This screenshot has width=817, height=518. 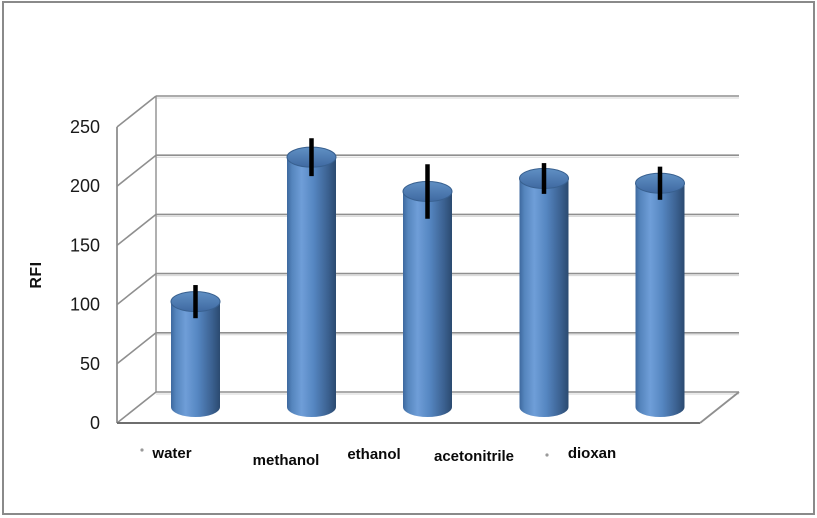 What do you see at coordinates (85, 186) in the screenshot?
I see `y-tick-label-200: 200` at bounding box center [85, 186].